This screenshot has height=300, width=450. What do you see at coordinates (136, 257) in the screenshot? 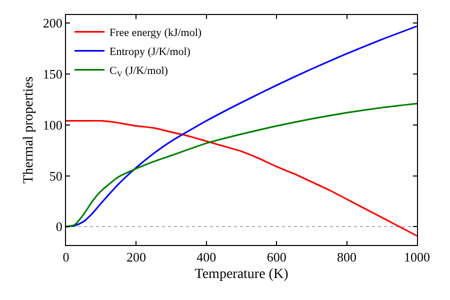
I see `x-tick-label: 200` at bounding box center [136, 257].